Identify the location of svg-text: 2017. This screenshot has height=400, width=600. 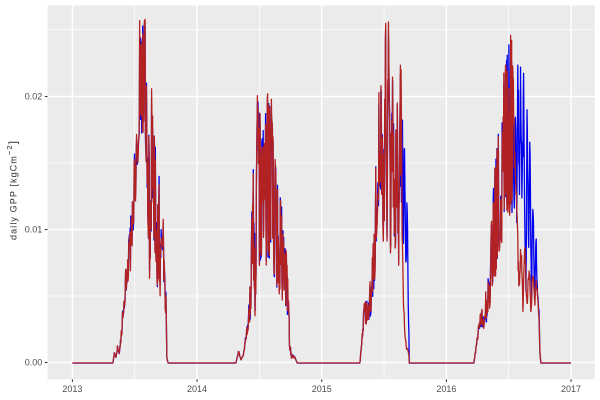
(571, 389).